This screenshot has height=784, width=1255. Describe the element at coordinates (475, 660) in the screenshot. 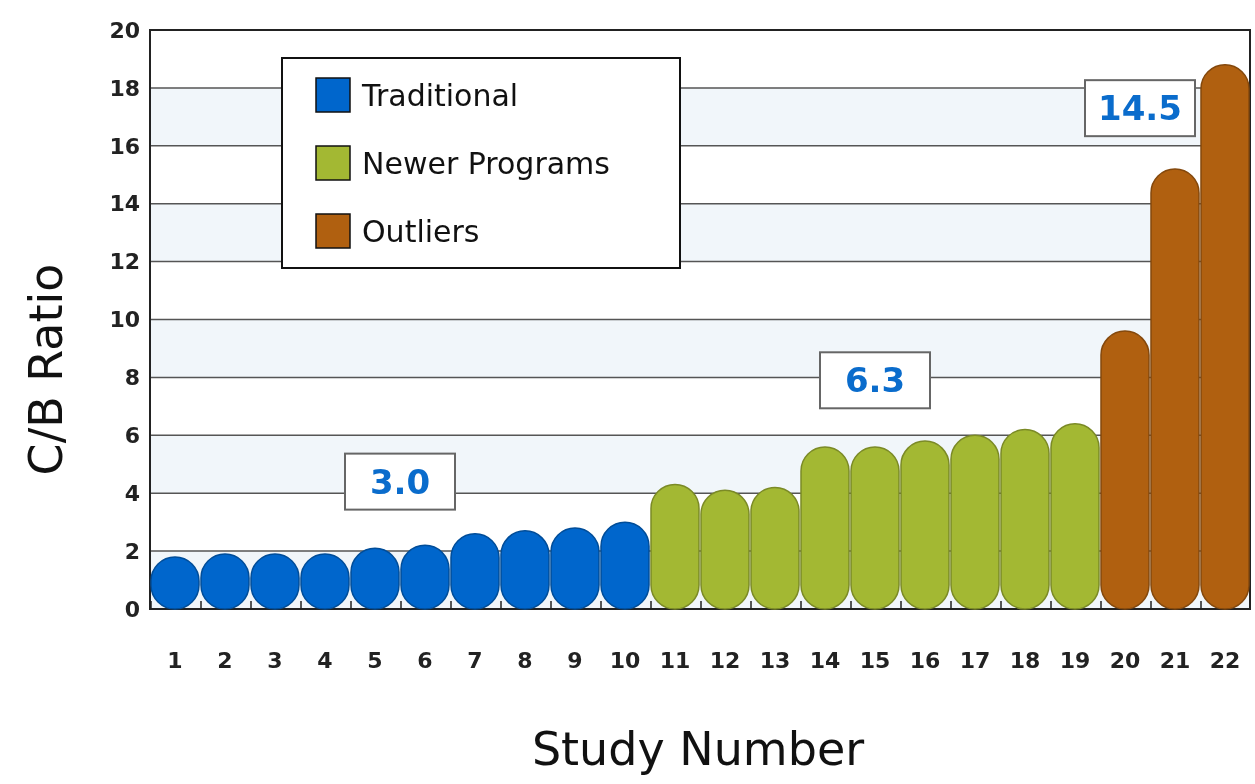

I see `x-tick-label: 7` at that location.